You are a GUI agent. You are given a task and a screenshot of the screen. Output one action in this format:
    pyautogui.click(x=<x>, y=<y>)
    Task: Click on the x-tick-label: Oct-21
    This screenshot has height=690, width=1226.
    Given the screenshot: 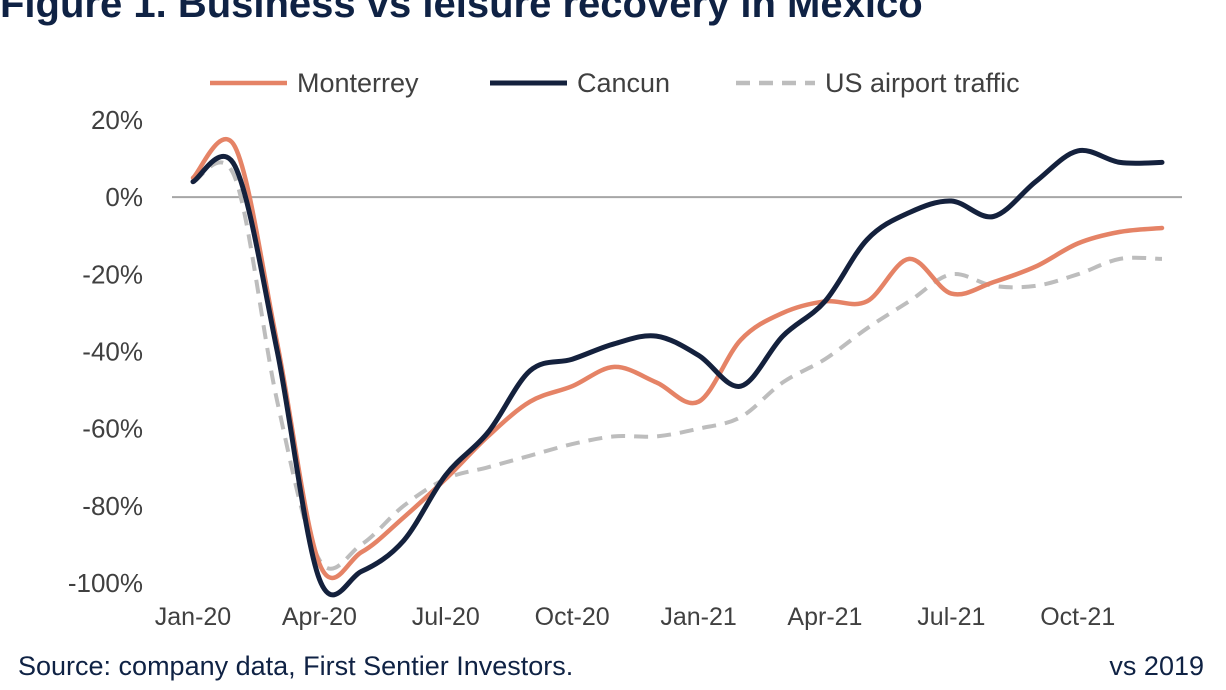 What is the action you would take?
    pyautogui.click(x=1077, y=617)
    